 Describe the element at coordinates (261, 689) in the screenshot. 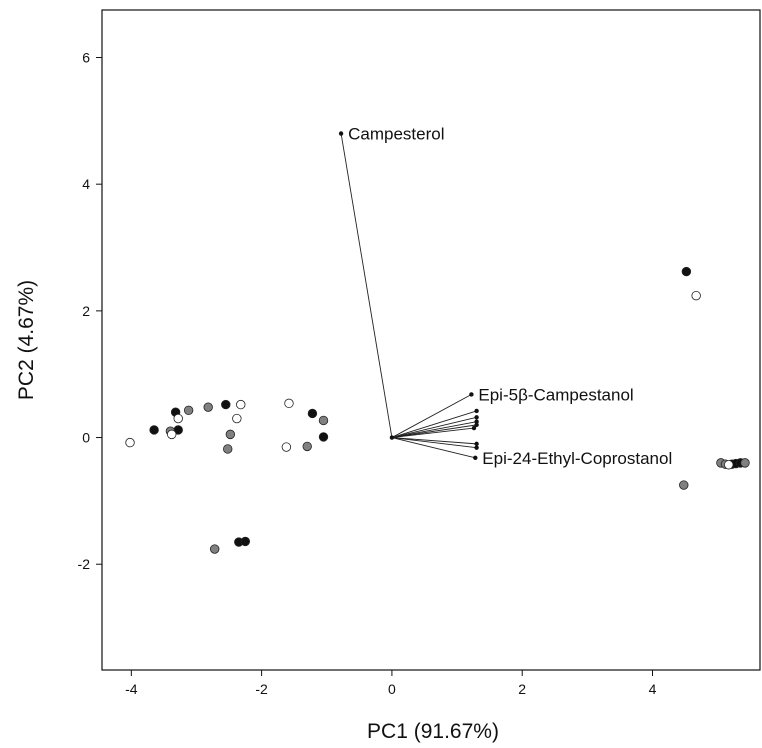

I see `x-tick-label: -2` at that location.